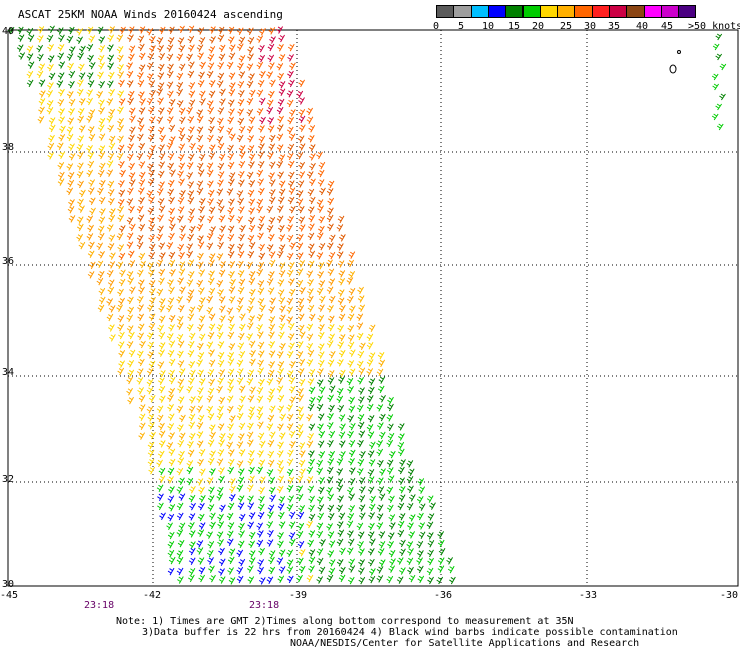 Image resolution: width=740 pixels, height=650 pixels. I want to click on lon-label-m30: -30, so click(729, 595).